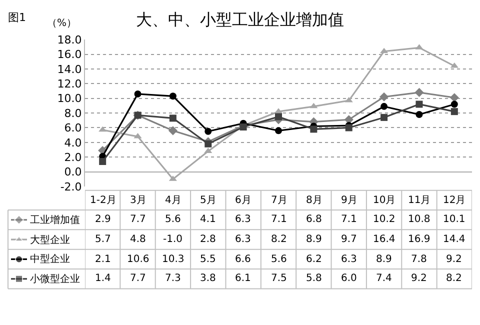 This screenshot has width=480, height=325. Describe the element at coordinates (419, 259) in the screenshot. I see `data-label: 7.8` at that location.